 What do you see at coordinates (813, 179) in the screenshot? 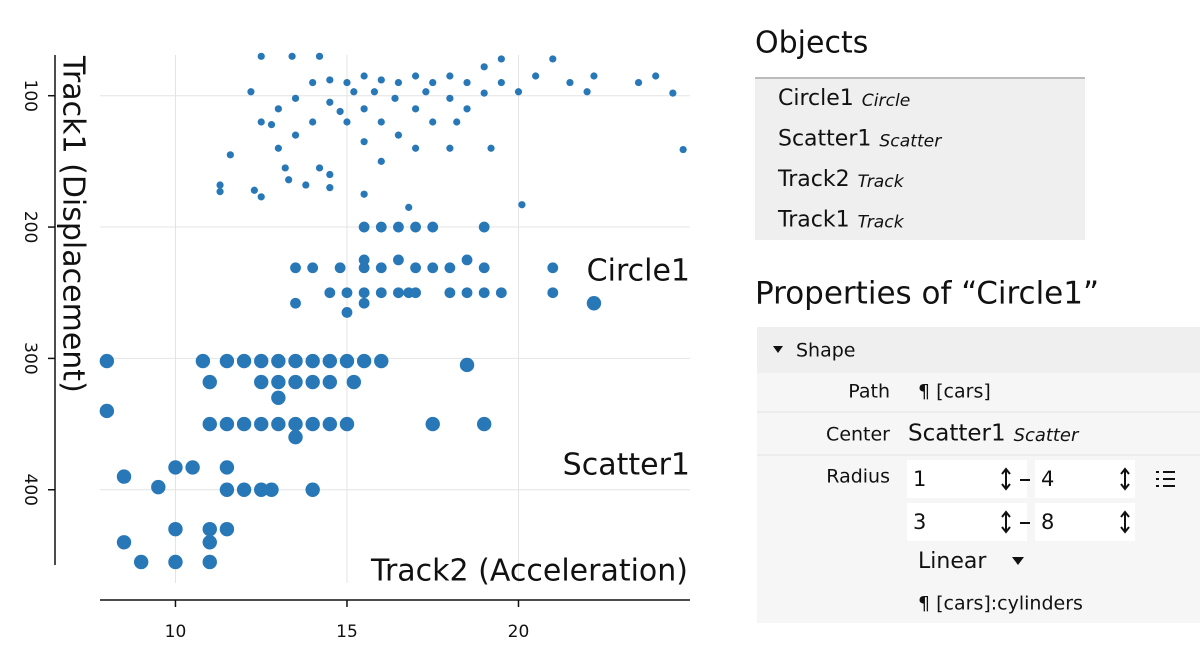
I see `object-item: Track2` at bounding box center [813, 179].